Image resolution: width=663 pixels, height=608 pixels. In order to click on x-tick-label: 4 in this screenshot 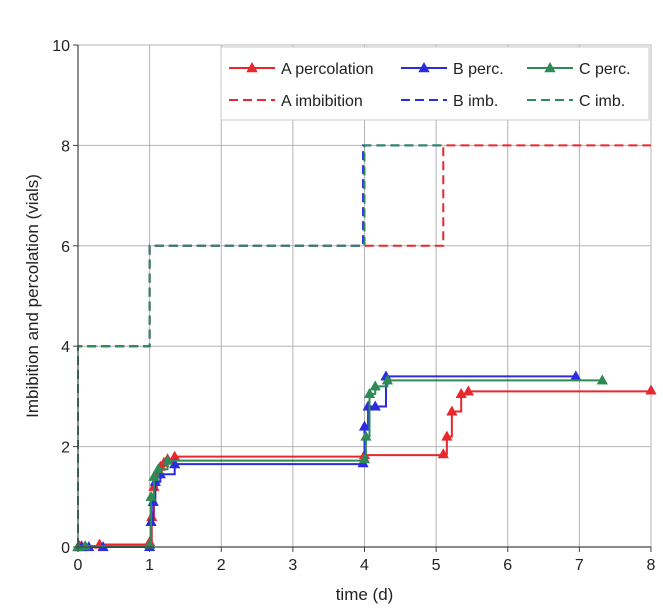, I will do `click(364, 565)`.